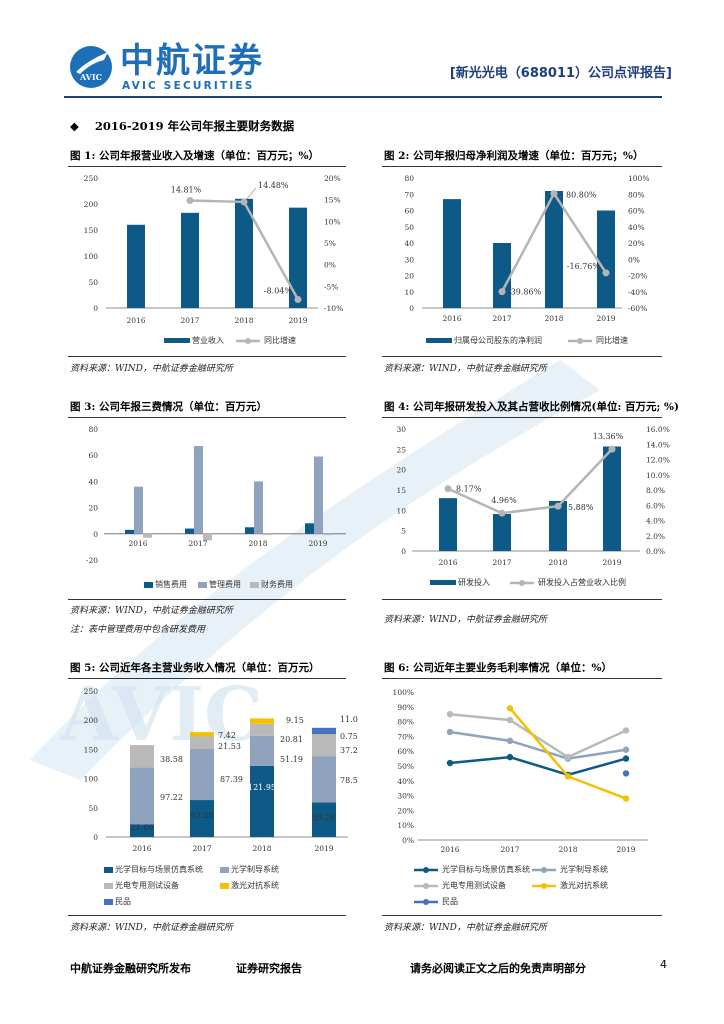  I want to click on segment-data-label: 97.22, so click(171, 797).